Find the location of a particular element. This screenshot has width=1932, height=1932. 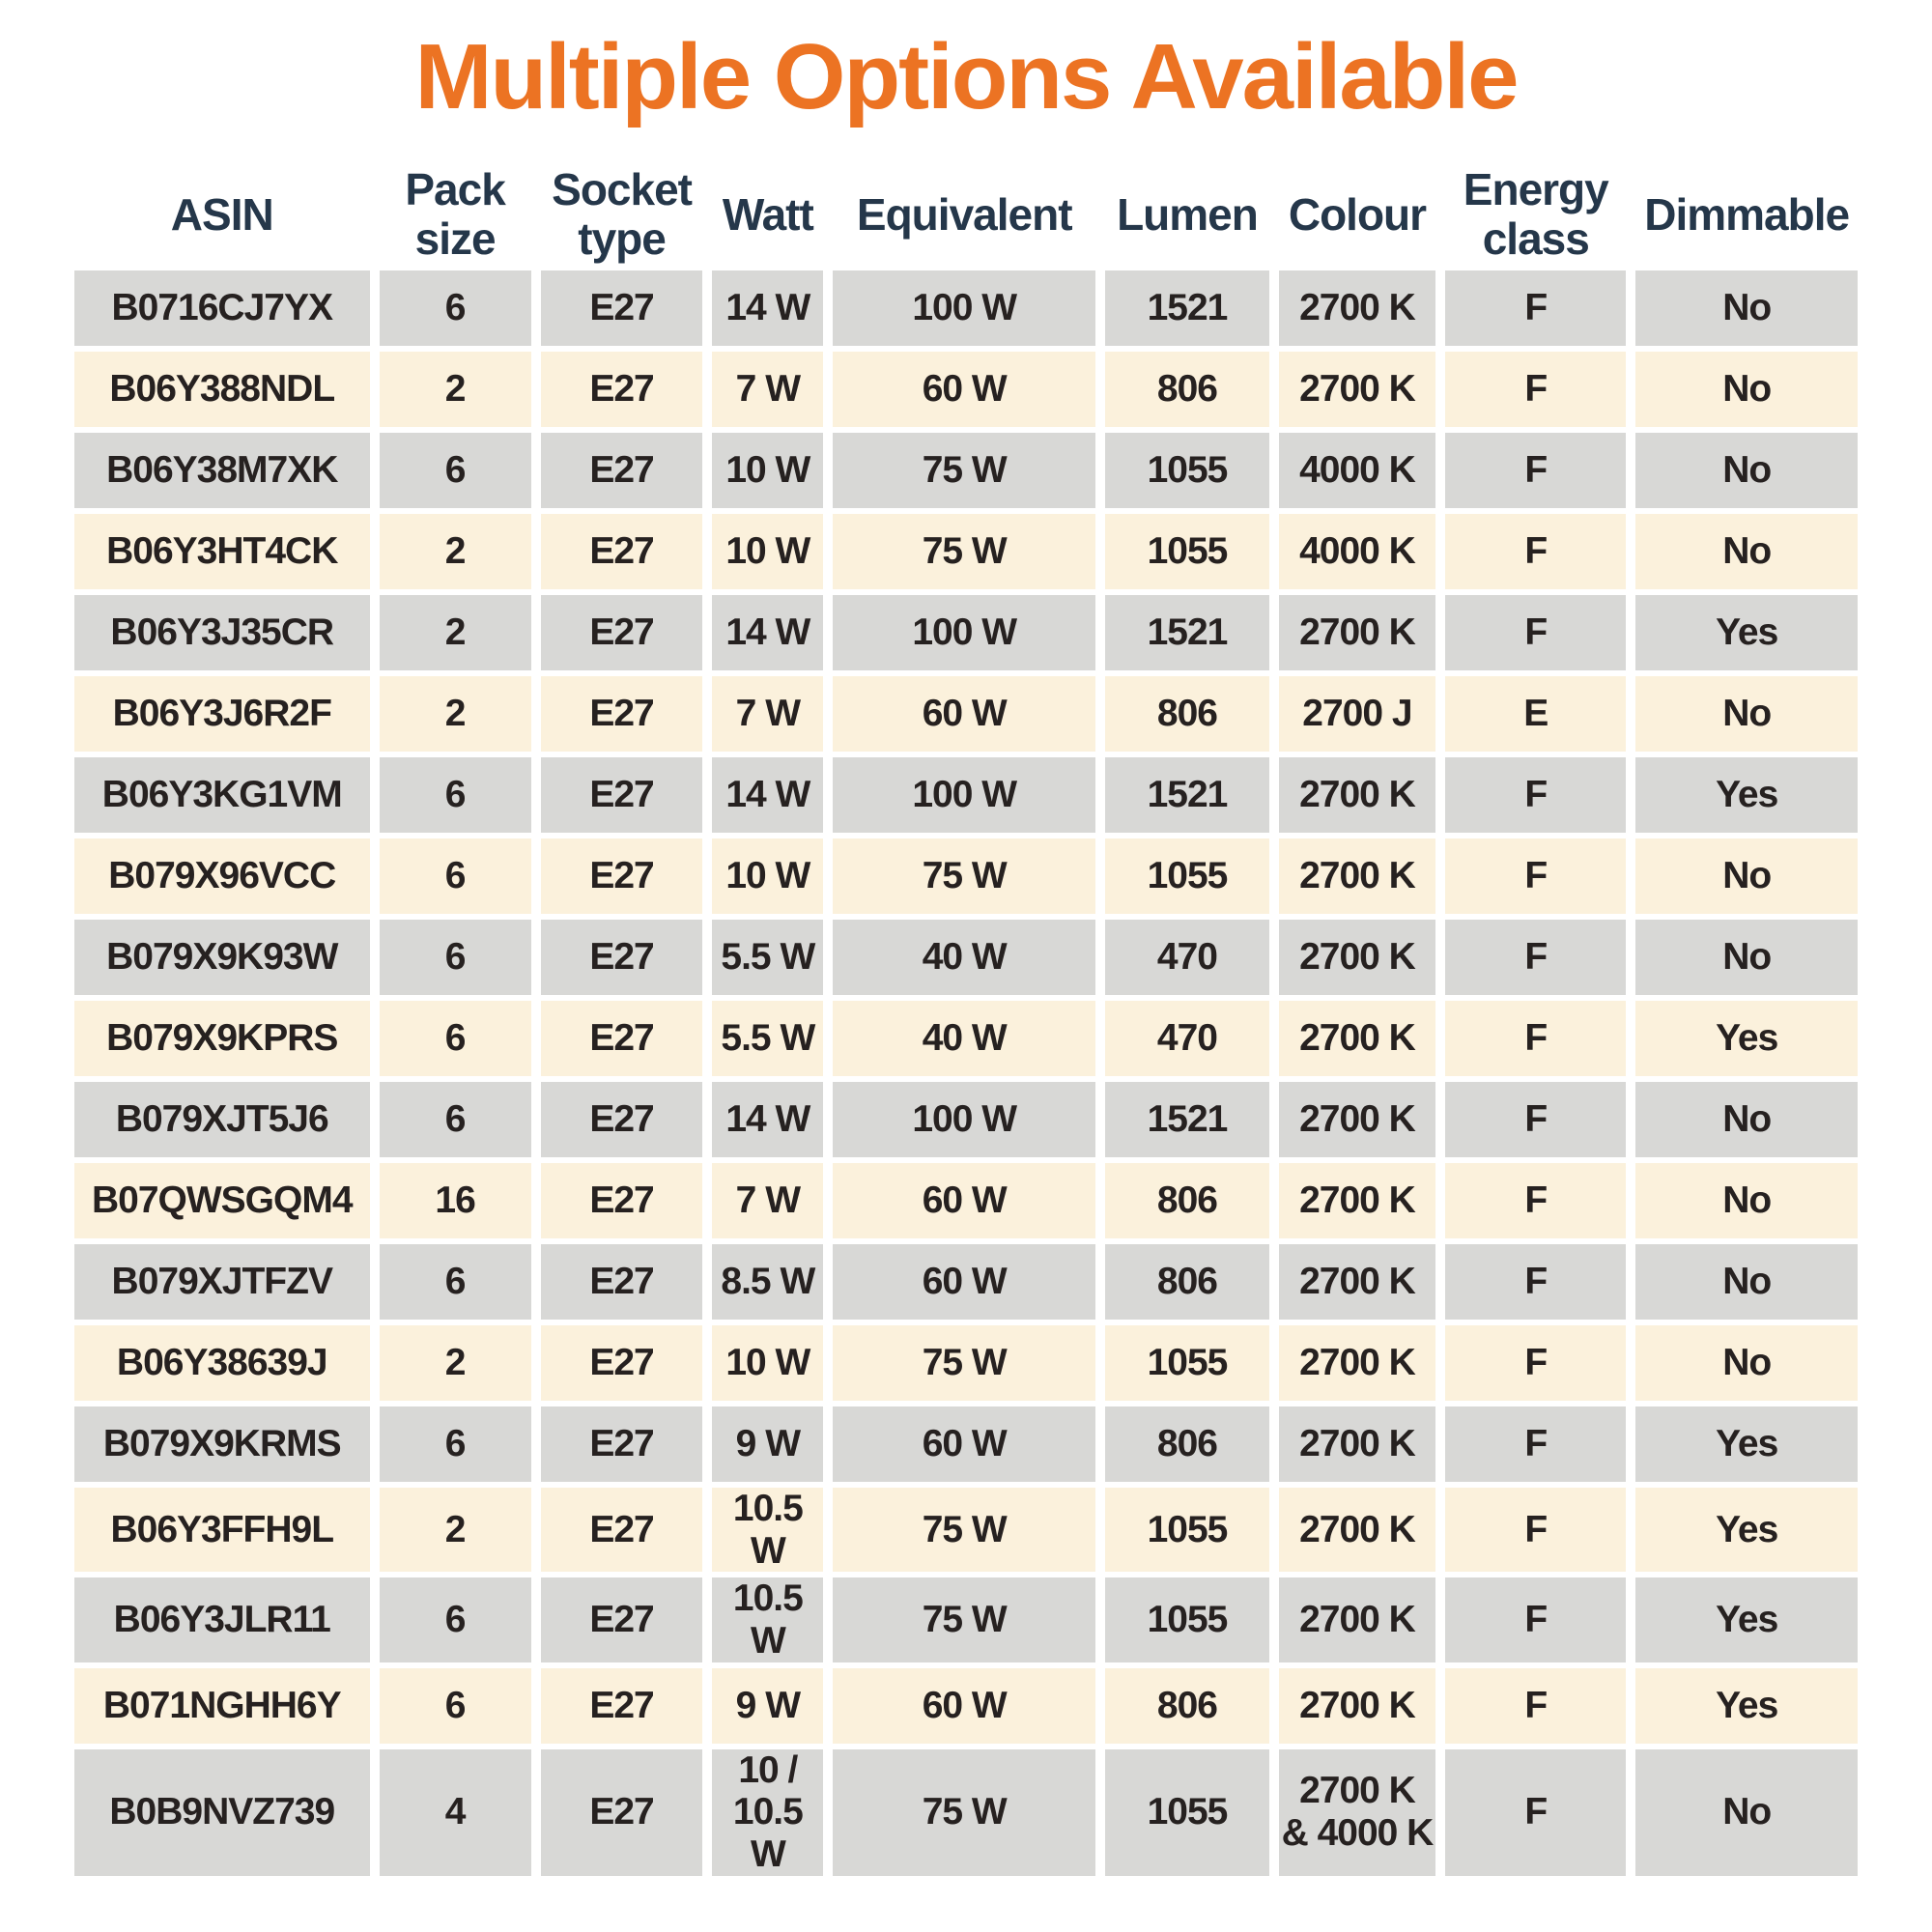

cell-asin: B071NGHH6Y is located at coordinates (222, 1705).